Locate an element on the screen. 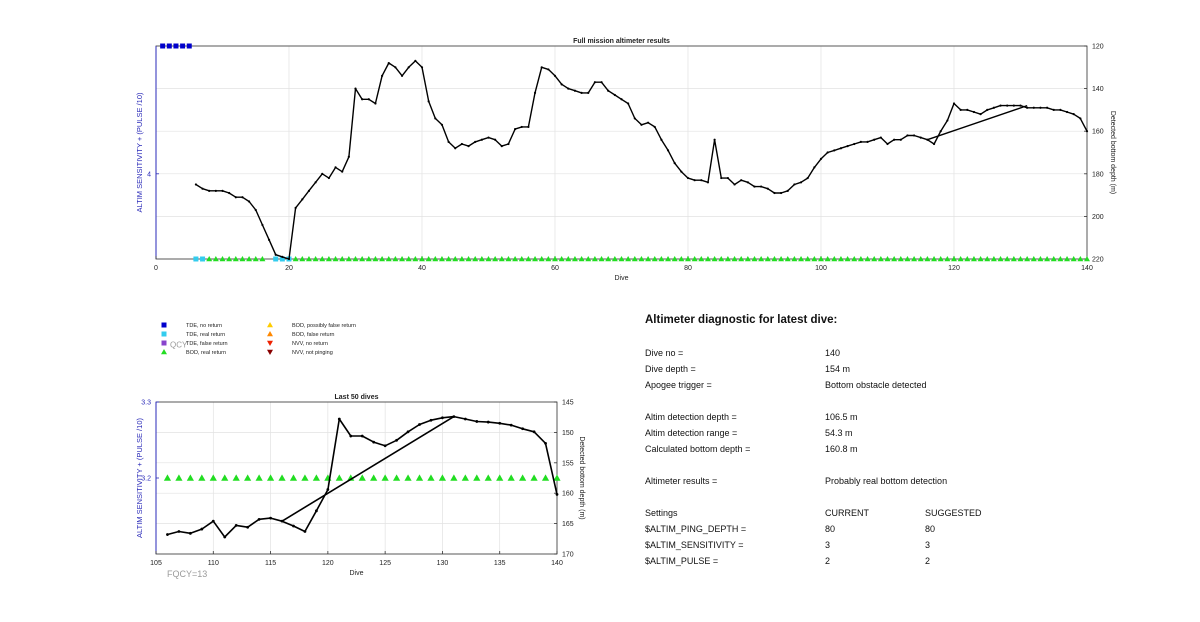 This screenshot has width=1200, height=622. setting-suggested: 80 is located at coordinates (930, 529).